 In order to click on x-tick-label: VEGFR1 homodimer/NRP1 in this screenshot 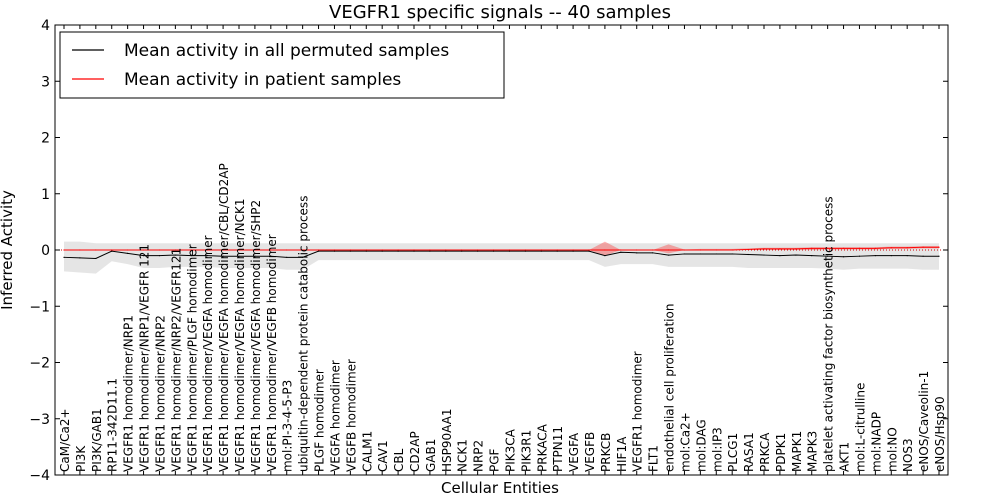, I will do `click(129, 393)`.